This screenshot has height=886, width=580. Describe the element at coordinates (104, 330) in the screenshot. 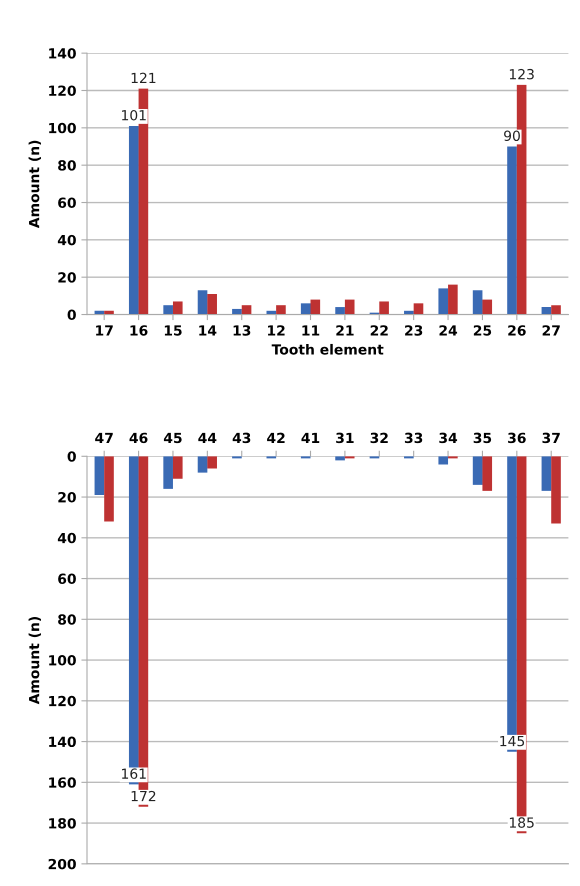

I see `x-tick-label: 17` at that location.